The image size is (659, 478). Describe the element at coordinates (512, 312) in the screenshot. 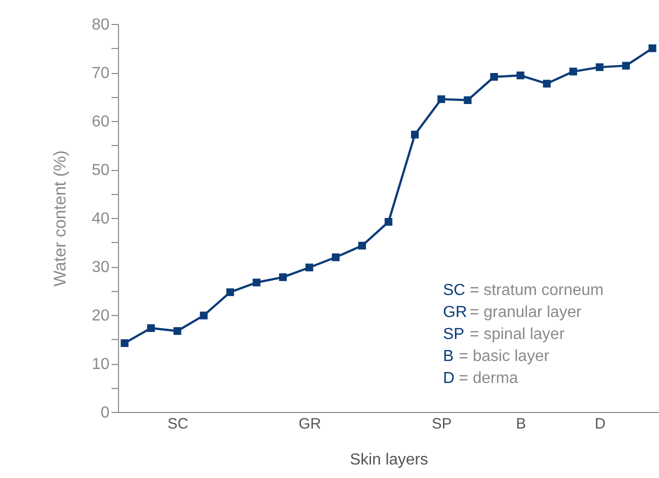

I see `annotation: GR = granular layer` at that location.